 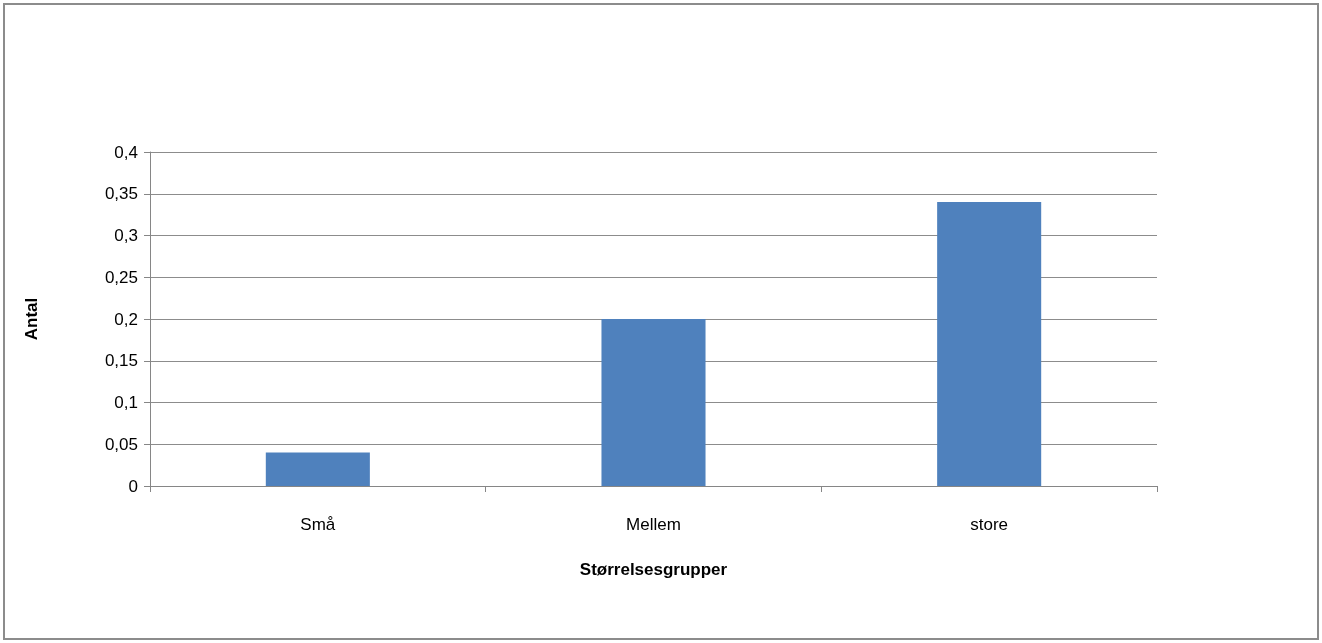 What do you see at coordinates (126, 235) in the screenshot?
I see `y-tick-label: 0,3` at bounding box center [126, 235].